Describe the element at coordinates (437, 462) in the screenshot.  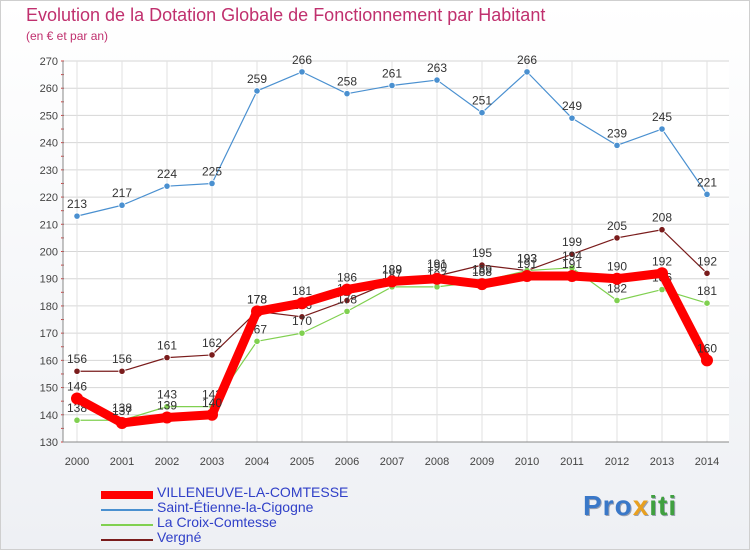
I see `x-tick-label: 2008` at that location.